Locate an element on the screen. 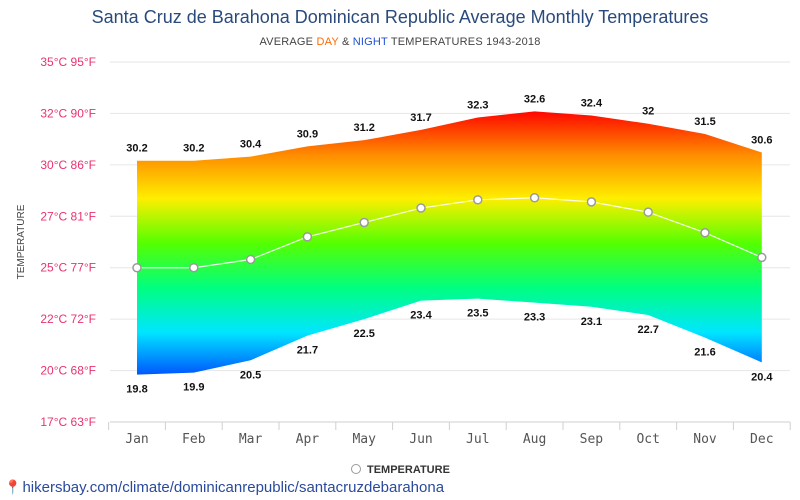  x-tick-label: Nov is located at coordinates (705, 439).